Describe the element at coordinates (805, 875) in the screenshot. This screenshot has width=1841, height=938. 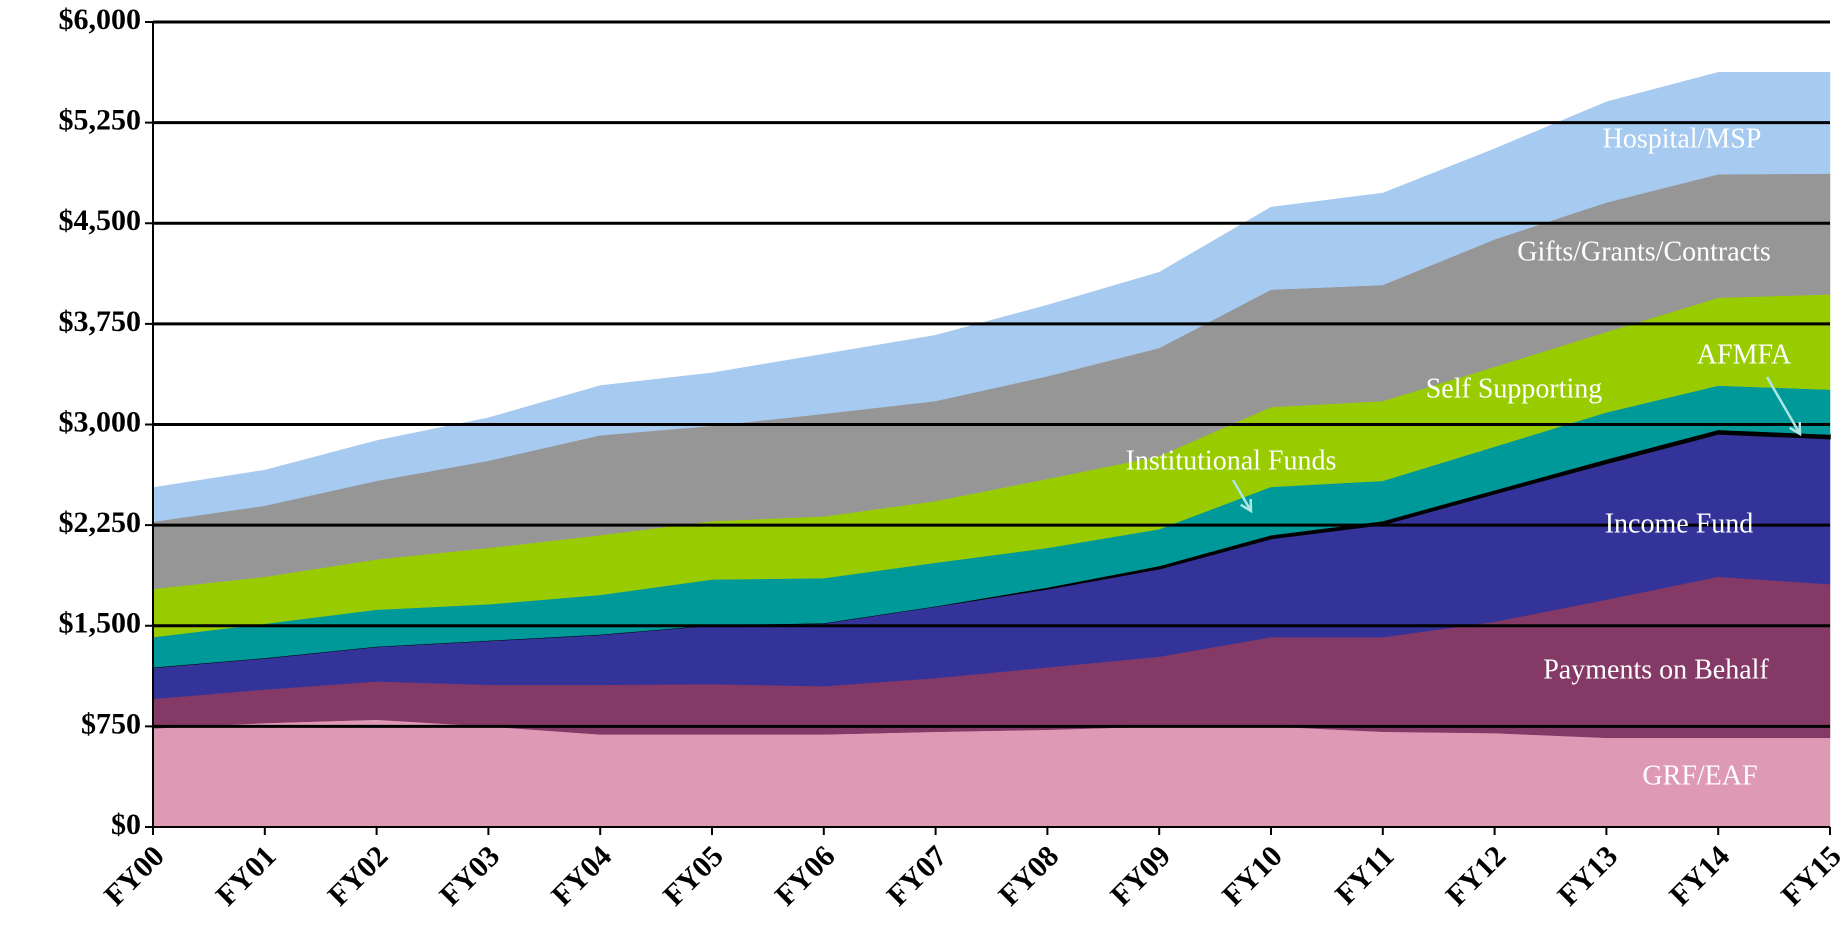
I see `x-tick-label: FY06` at that location.